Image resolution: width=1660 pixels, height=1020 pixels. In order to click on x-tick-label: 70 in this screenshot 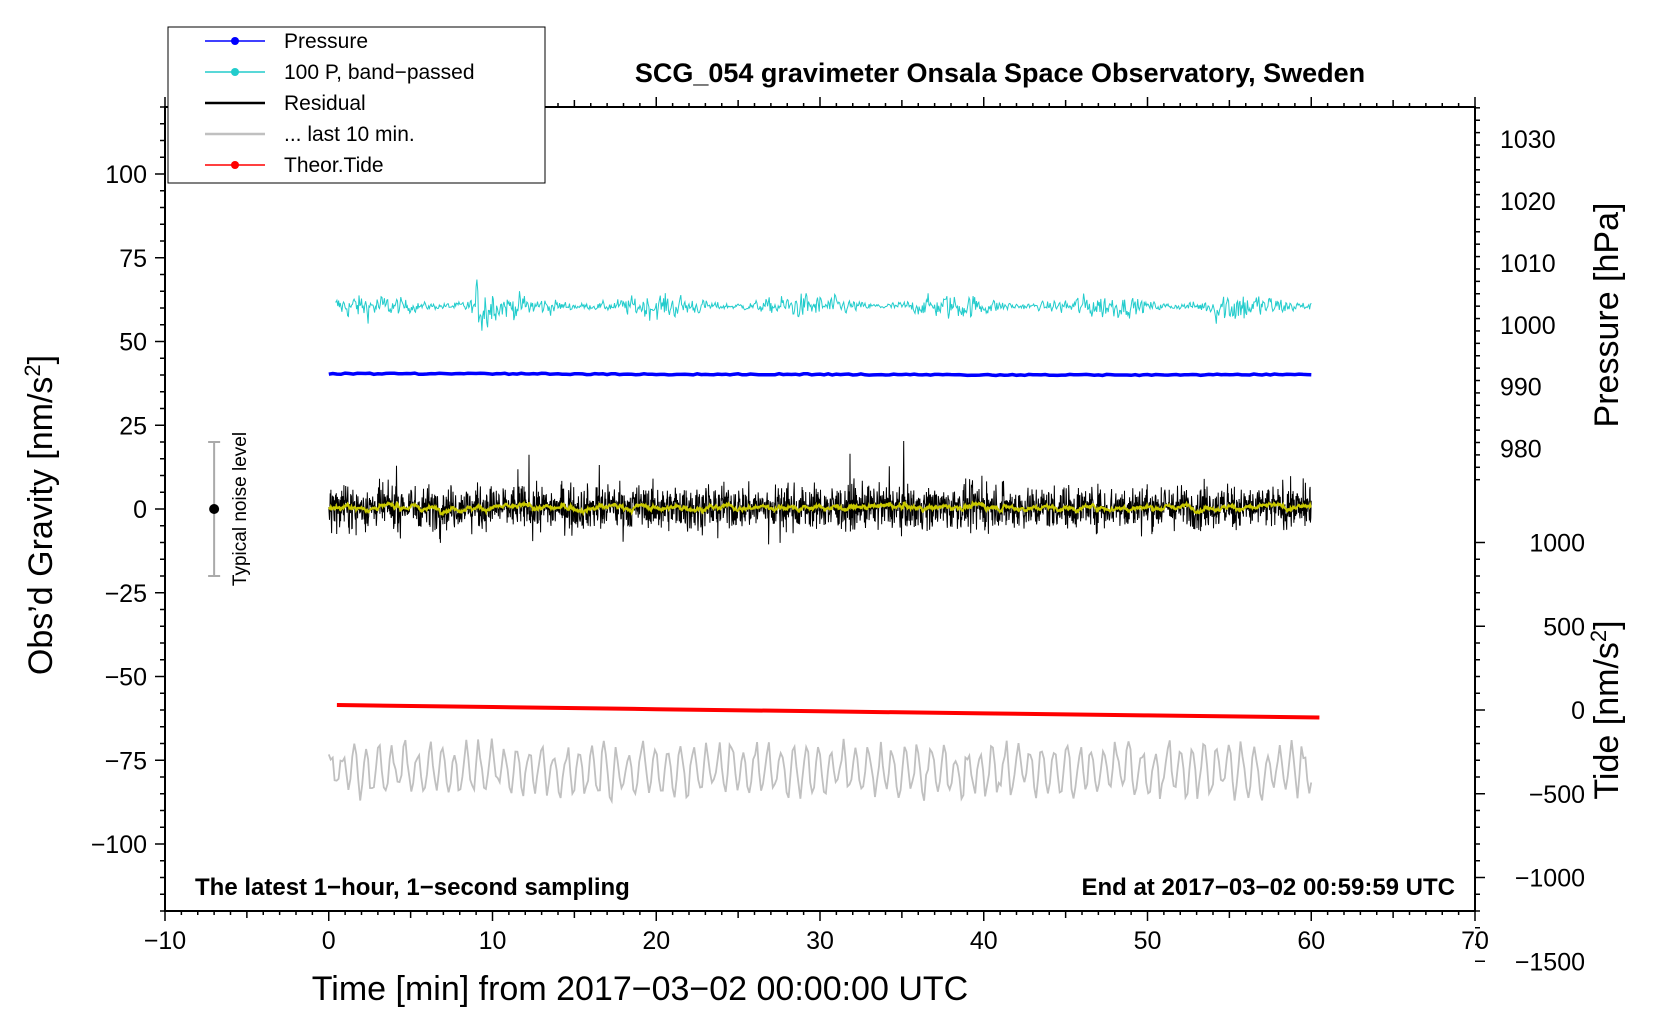, I will do `click(1475, 941)`.